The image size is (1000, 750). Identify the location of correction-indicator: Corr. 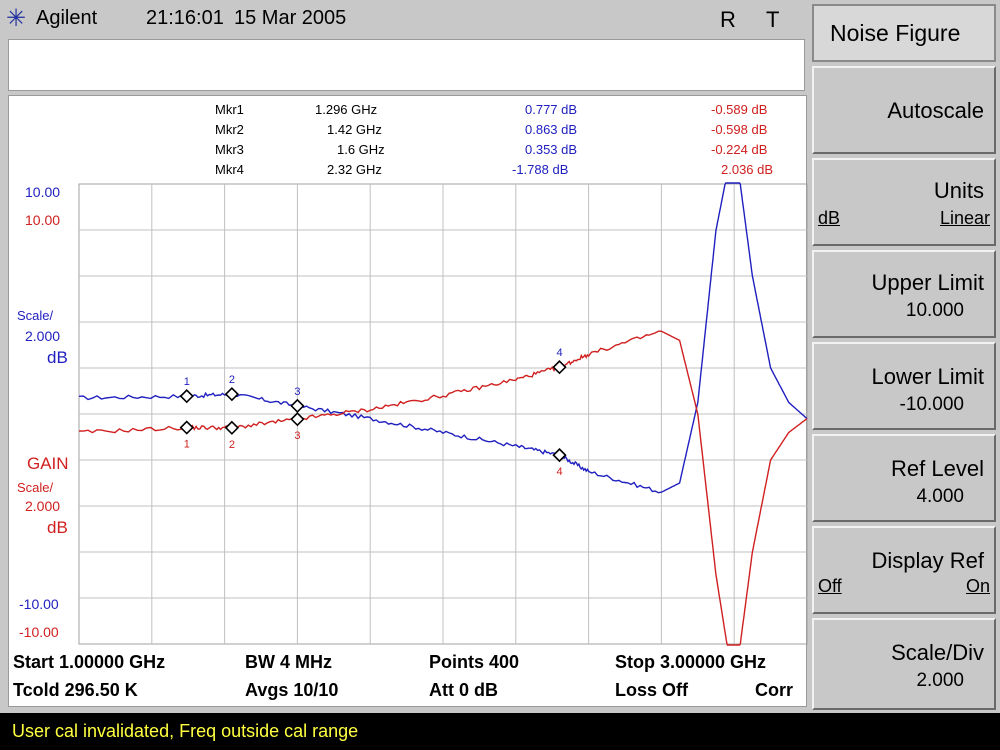
(774, 690).